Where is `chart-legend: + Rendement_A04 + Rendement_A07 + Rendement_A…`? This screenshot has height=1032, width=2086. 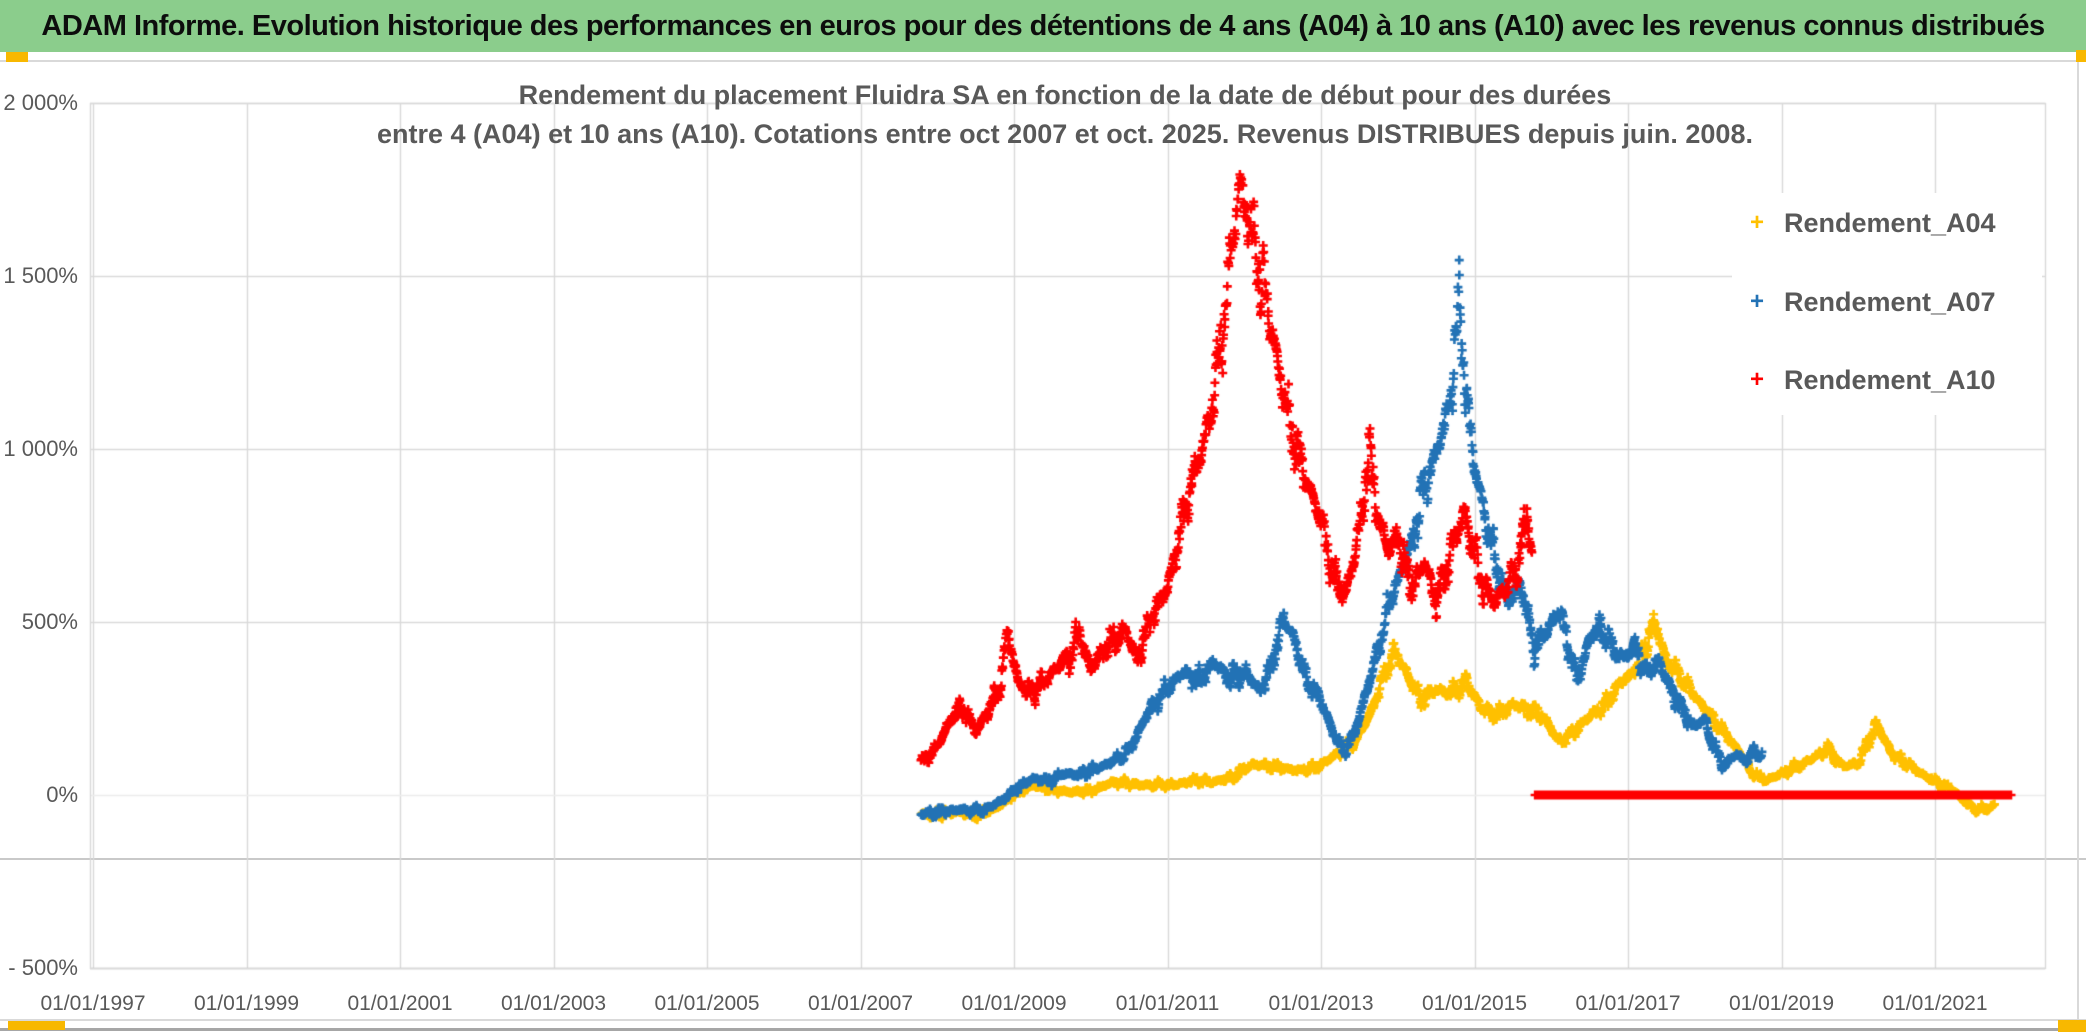 chart-legend: + Rendement_A04 + Rendement_A07 + Rendement_A… is located at coordinates (1887, 304).